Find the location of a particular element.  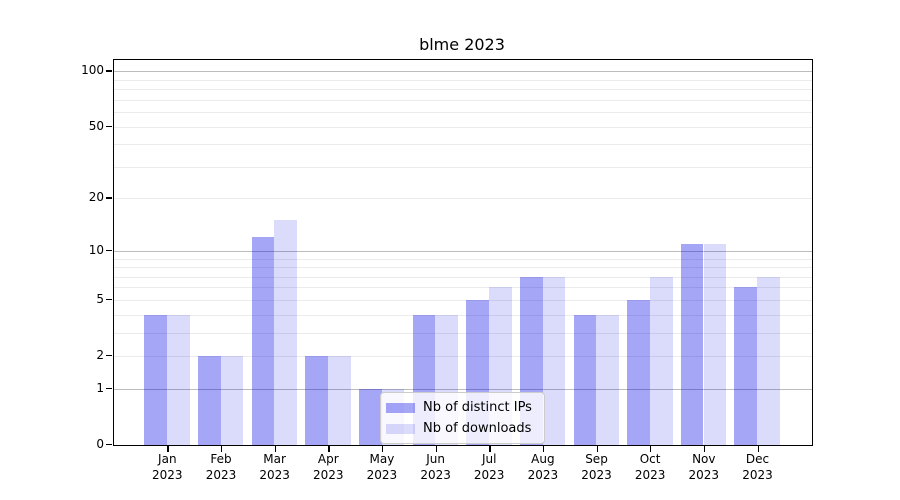

y-tick-label: 5 is located at coordinates (100, 298).